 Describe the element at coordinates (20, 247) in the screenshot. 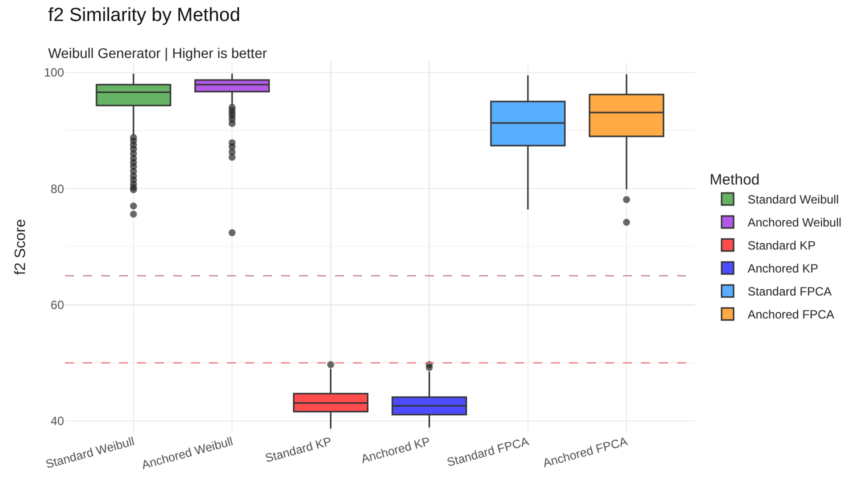

I see `y-axis-title: f2 Score` at that location.